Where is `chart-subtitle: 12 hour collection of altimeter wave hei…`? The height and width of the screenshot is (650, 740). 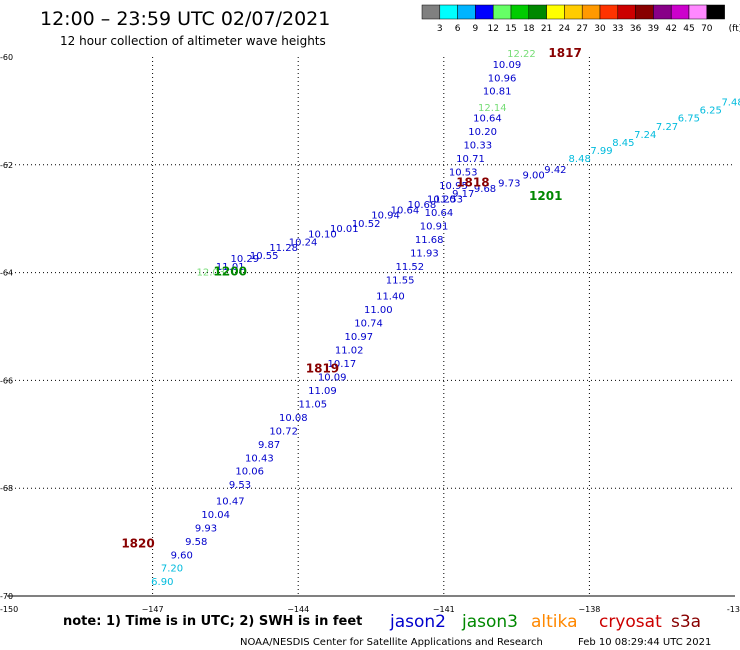
chart-subtitle: 12 hour collection of altimeter wave hei… is located at coordinates (193, 41).